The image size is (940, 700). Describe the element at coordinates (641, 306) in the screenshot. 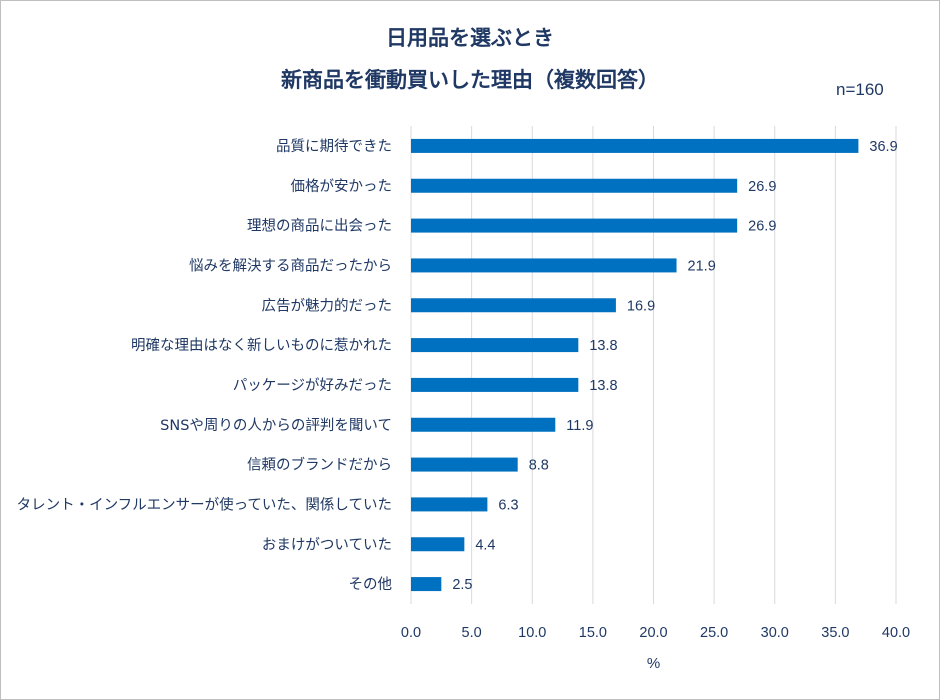

I see `data-label: 16.9` at that location.